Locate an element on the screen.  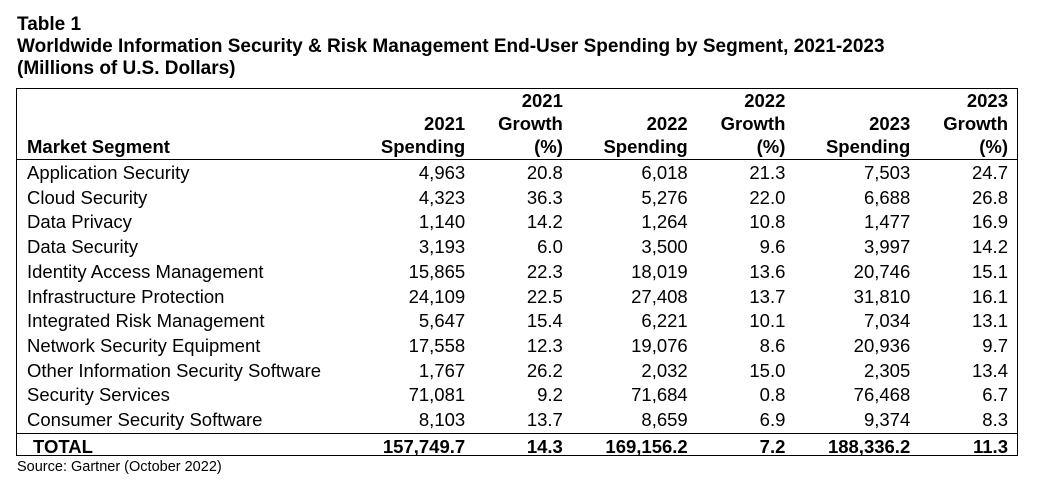
cell-2023-spending: 7,503 is located at coordinates (887, 172).